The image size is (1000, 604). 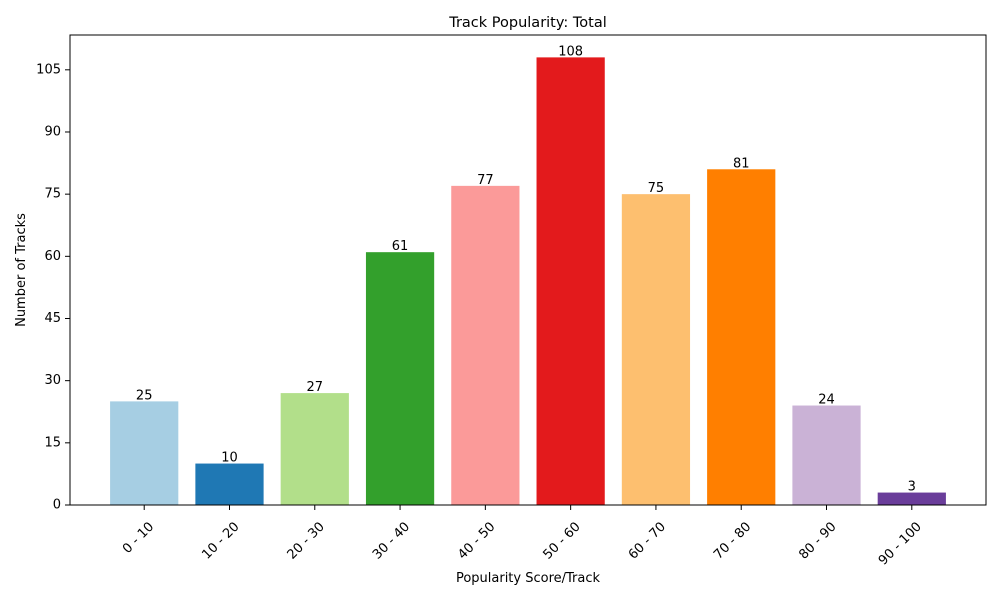 What do you see at coordinates (400, 246) in the screenshot?
I see `bar-value-label: 61` at bounding box center [400, 246].